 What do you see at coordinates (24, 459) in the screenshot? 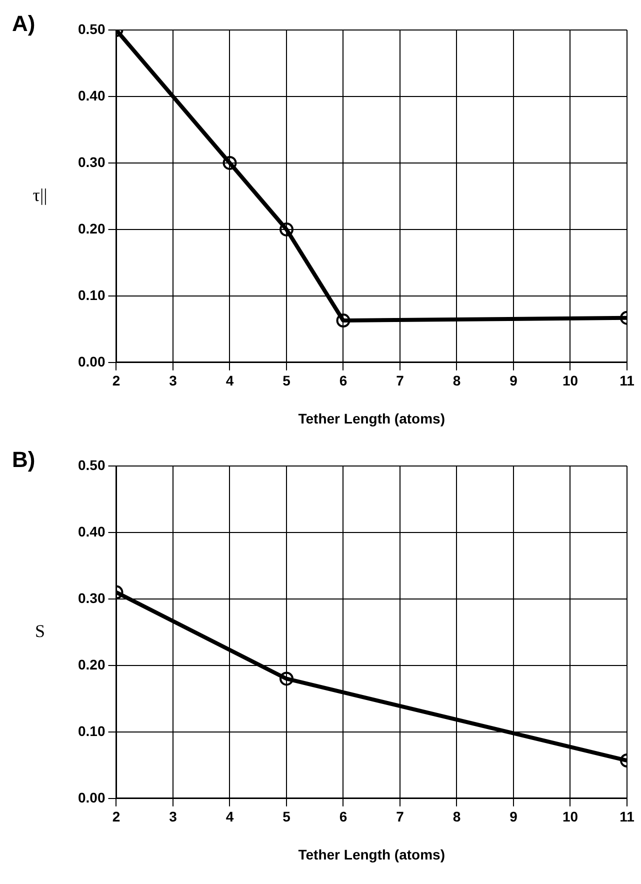
I see `text: B)` at bounding box center [24, 459].